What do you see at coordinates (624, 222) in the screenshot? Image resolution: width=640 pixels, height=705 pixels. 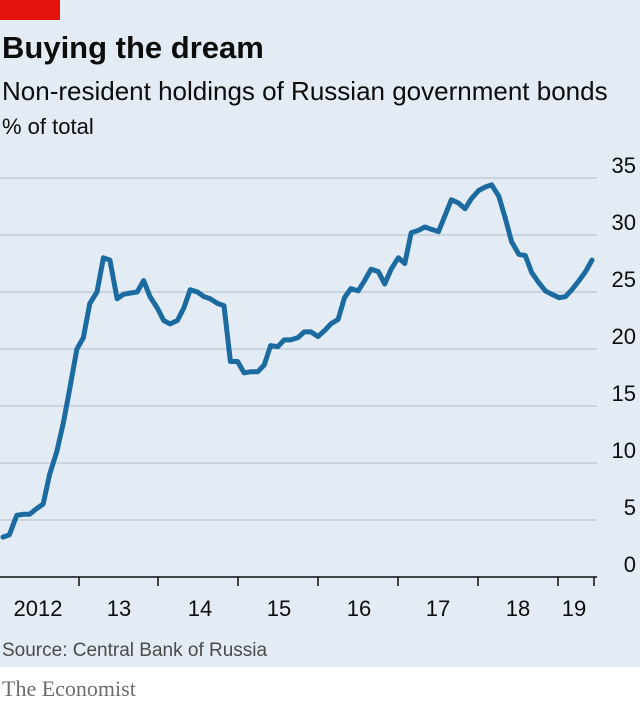 I see `y-tick-label-30: 30` at bounding box center [624, 222].